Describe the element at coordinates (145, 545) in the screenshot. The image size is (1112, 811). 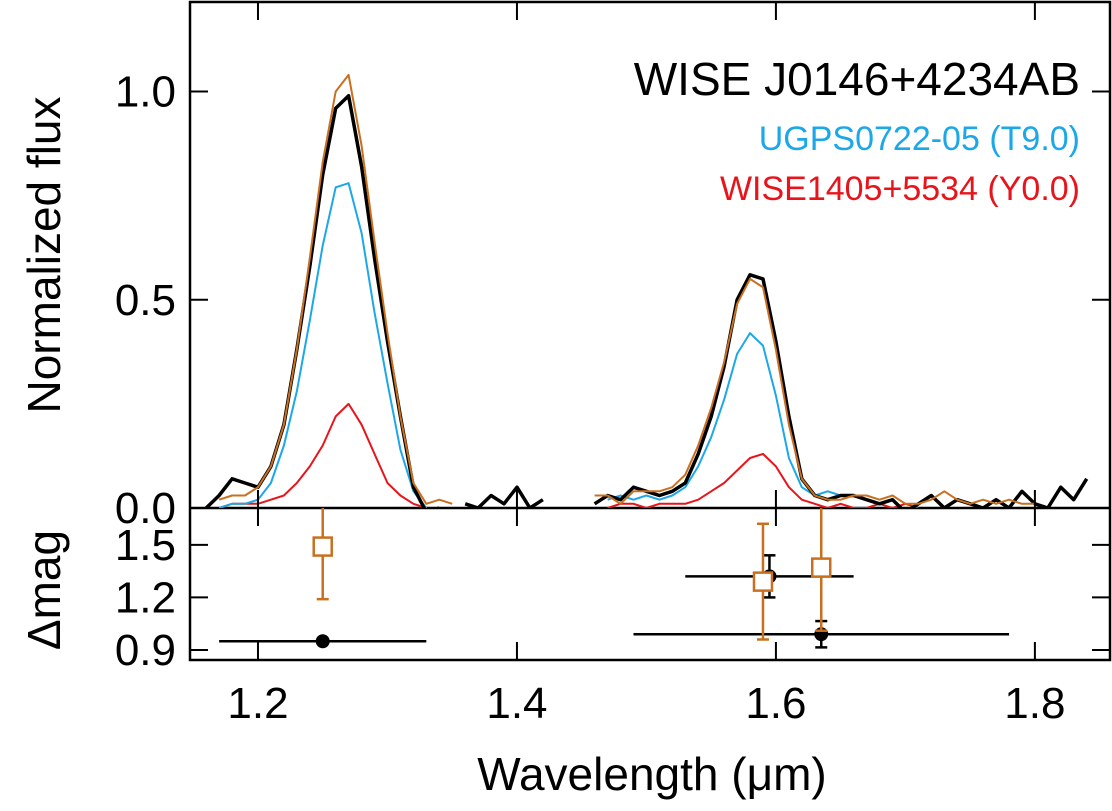
I see `y-tick-label: 1.5` at that location.